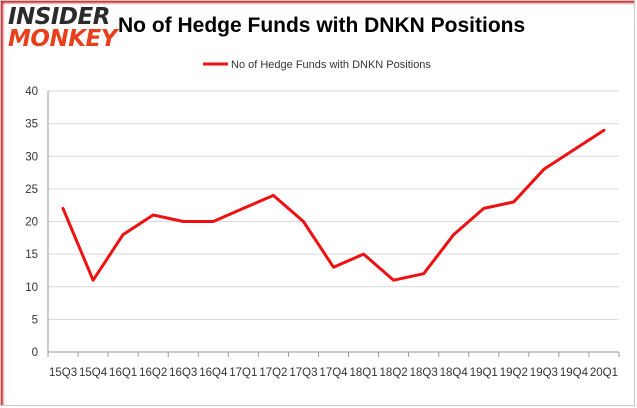 The width and height of the screenshot is (637, 408). I want to click on chart-title: No of Hedge Funds with DNKN Positions, so click(322, 25).